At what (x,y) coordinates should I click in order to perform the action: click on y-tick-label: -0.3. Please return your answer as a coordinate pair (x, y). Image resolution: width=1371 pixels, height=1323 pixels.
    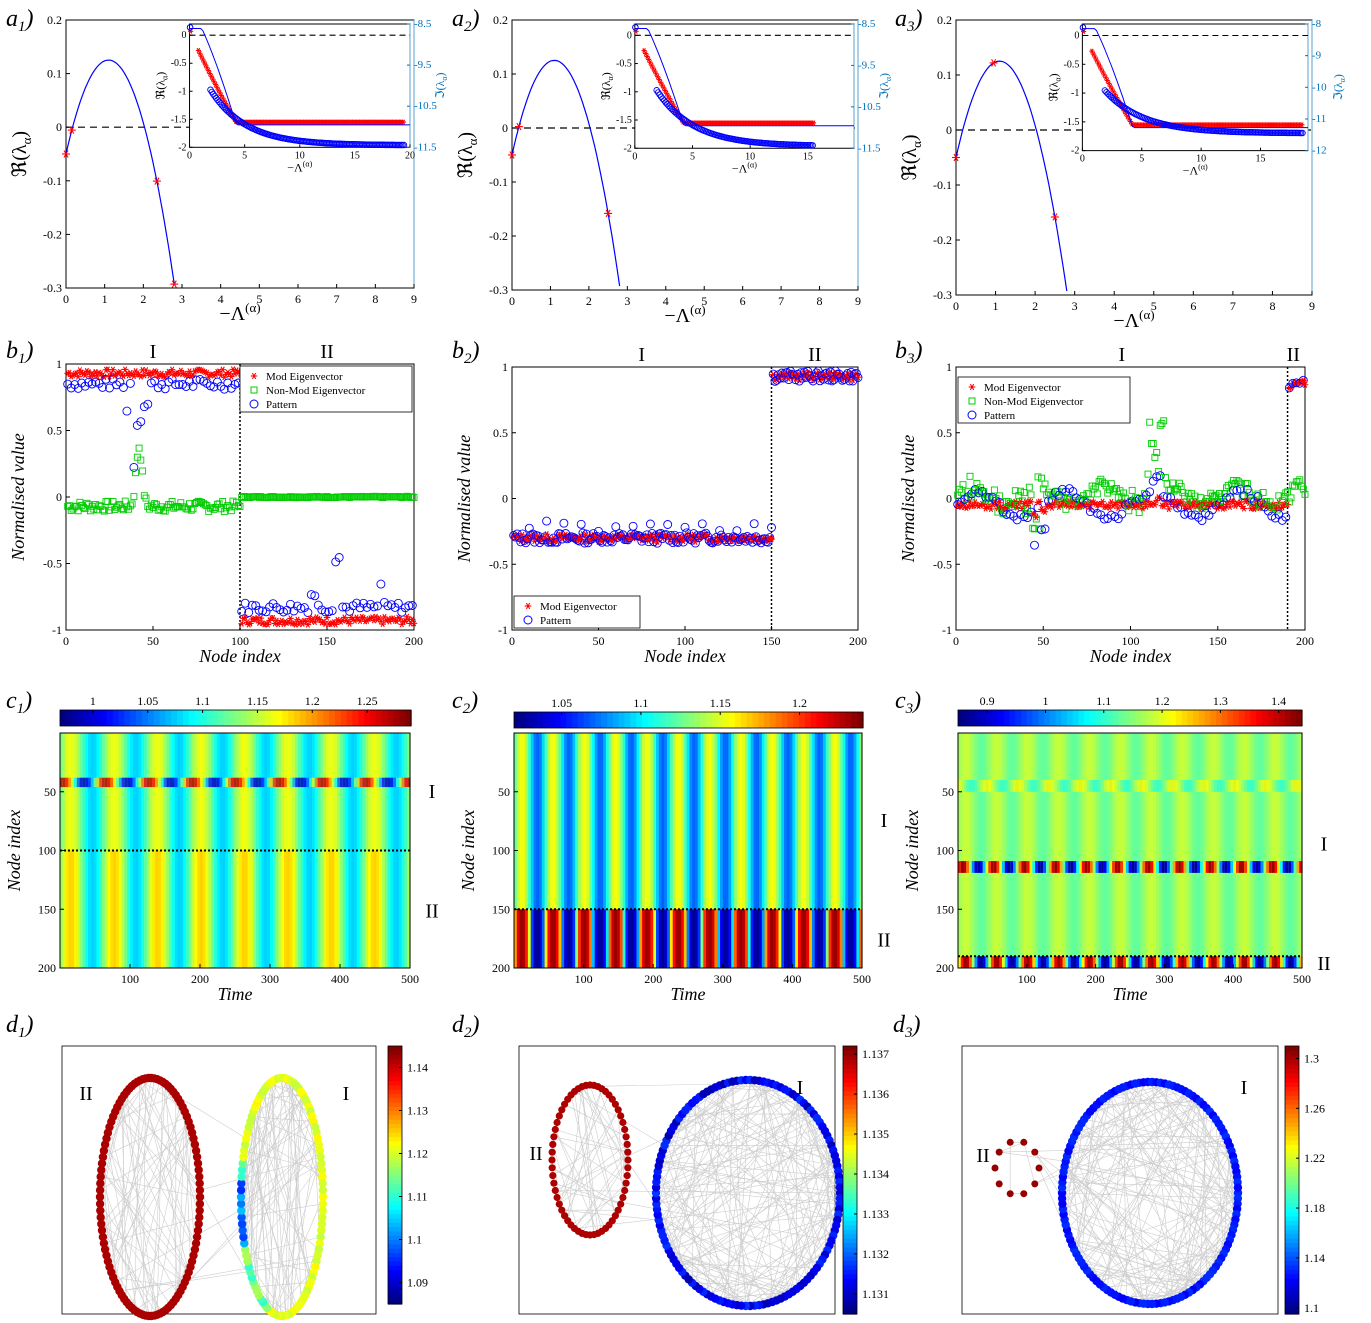
    Looking at the image, I should click on (942, 295).